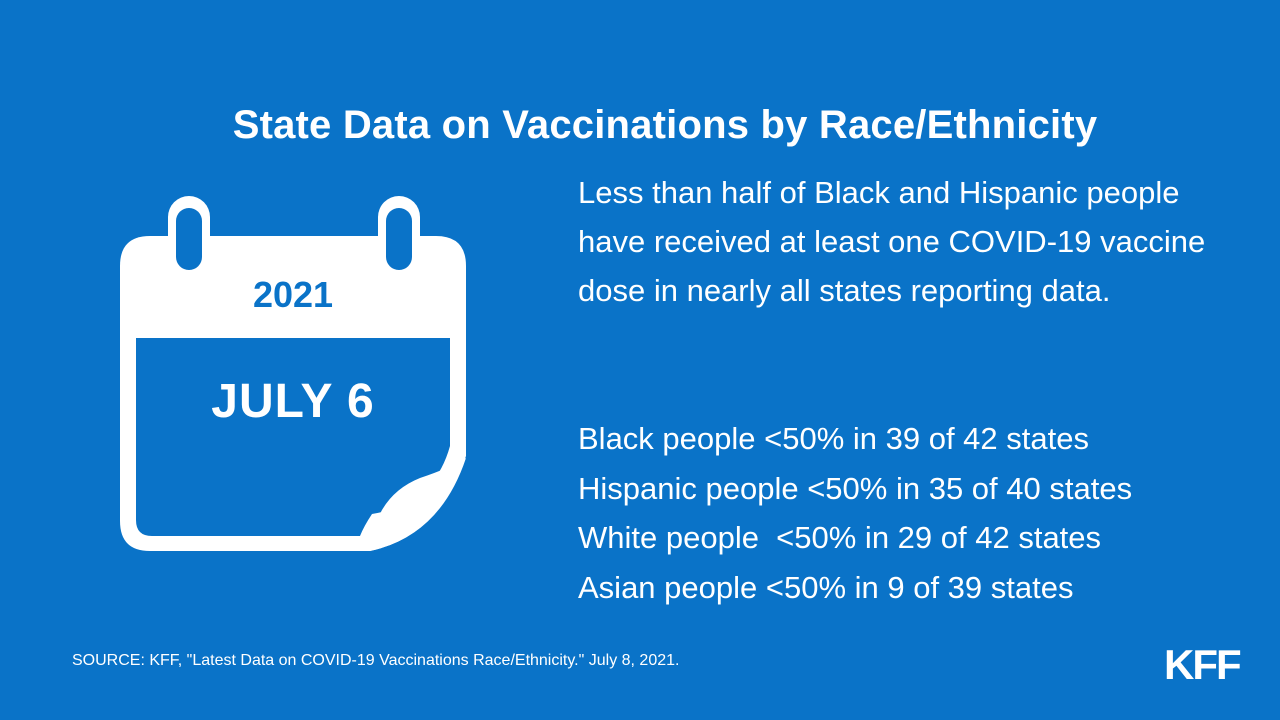 The height and width of the screenshot is (720, 1280). I want to click on calendar-year: 2021, so click(293, 294).